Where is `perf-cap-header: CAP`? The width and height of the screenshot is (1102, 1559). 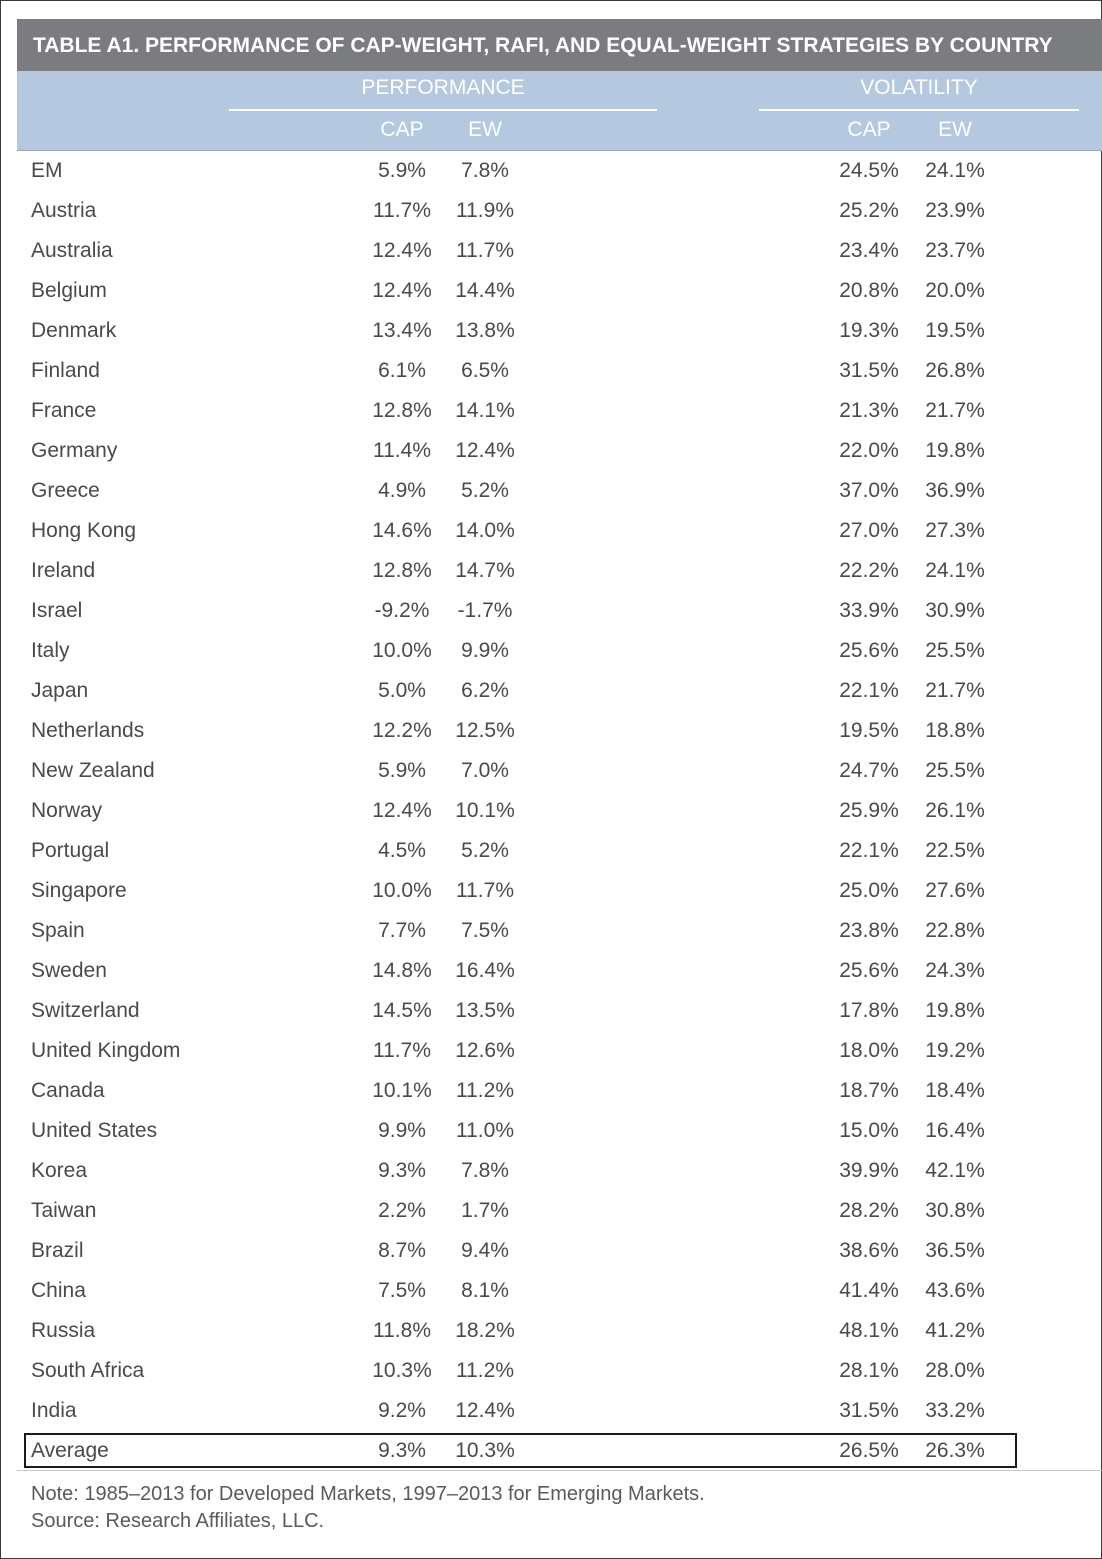 perf-cap-header: CAP is located at coordinates (402, 129).